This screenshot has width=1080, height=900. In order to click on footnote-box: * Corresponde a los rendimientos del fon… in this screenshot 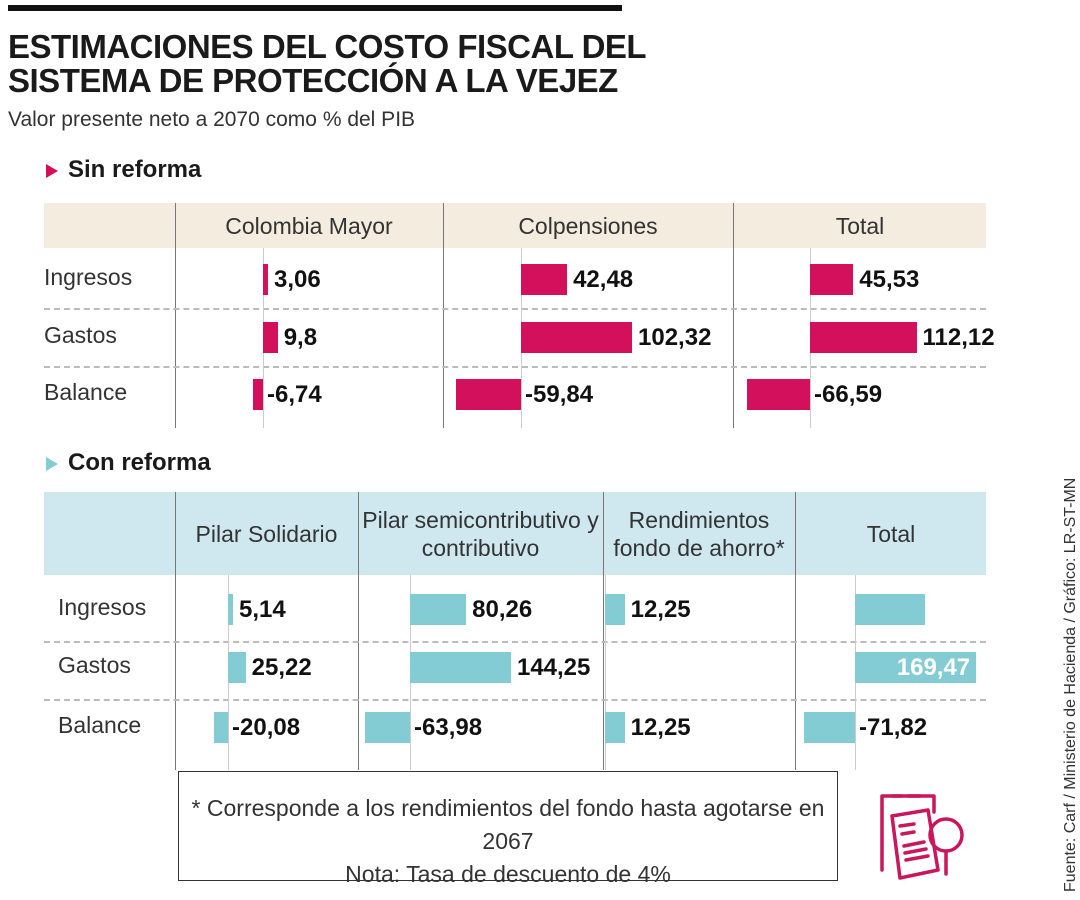, I will do `click(508, 829)`.